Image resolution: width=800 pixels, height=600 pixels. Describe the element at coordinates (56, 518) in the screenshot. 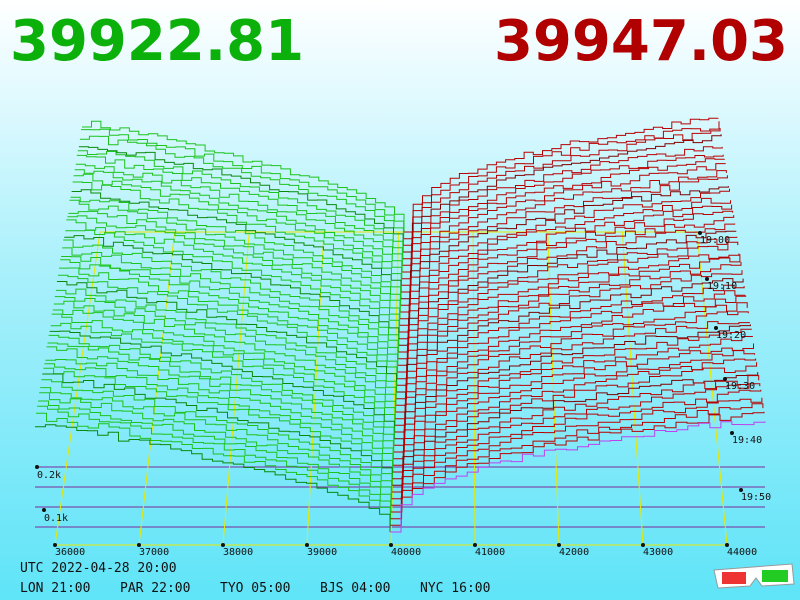

I see `depth-label: 0.1k` at that location.